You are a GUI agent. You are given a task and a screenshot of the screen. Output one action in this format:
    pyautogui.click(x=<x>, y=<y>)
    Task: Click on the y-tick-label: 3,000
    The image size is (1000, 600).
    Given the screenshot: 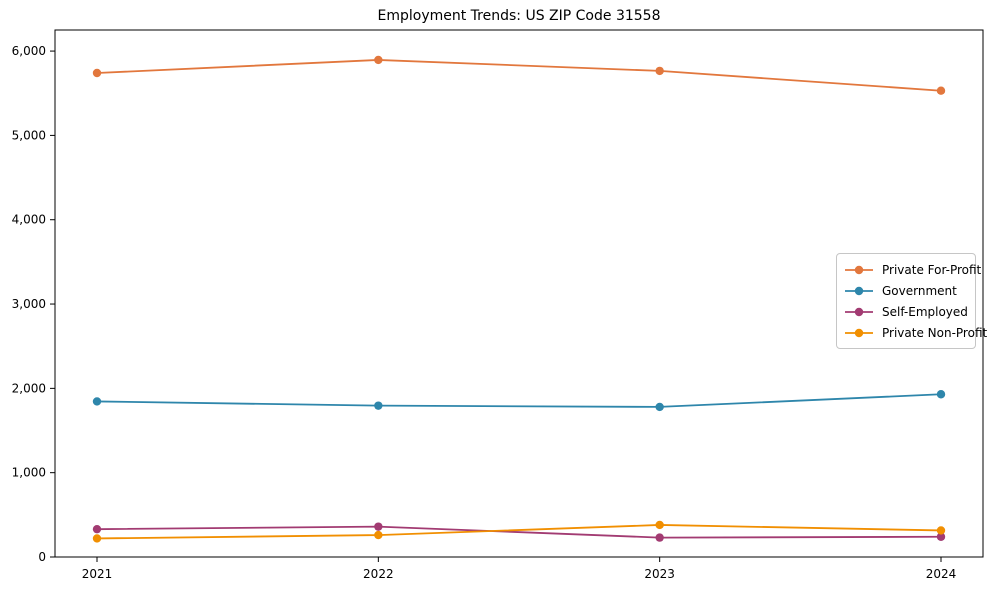 What is the action you would take?
    pyautogui.click(x=29, y=304)
    